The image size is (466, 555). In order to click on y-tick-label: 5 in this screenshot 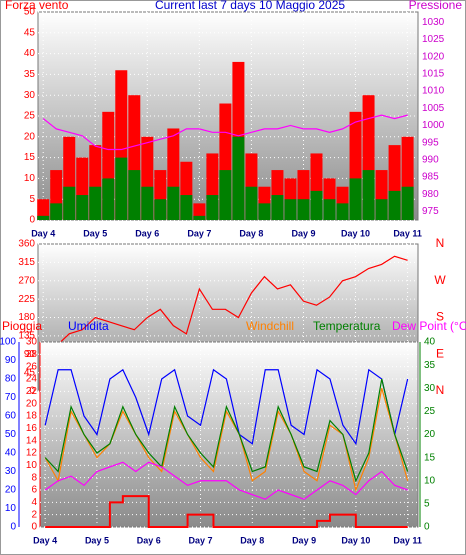, I will do `click(32, 199)`.